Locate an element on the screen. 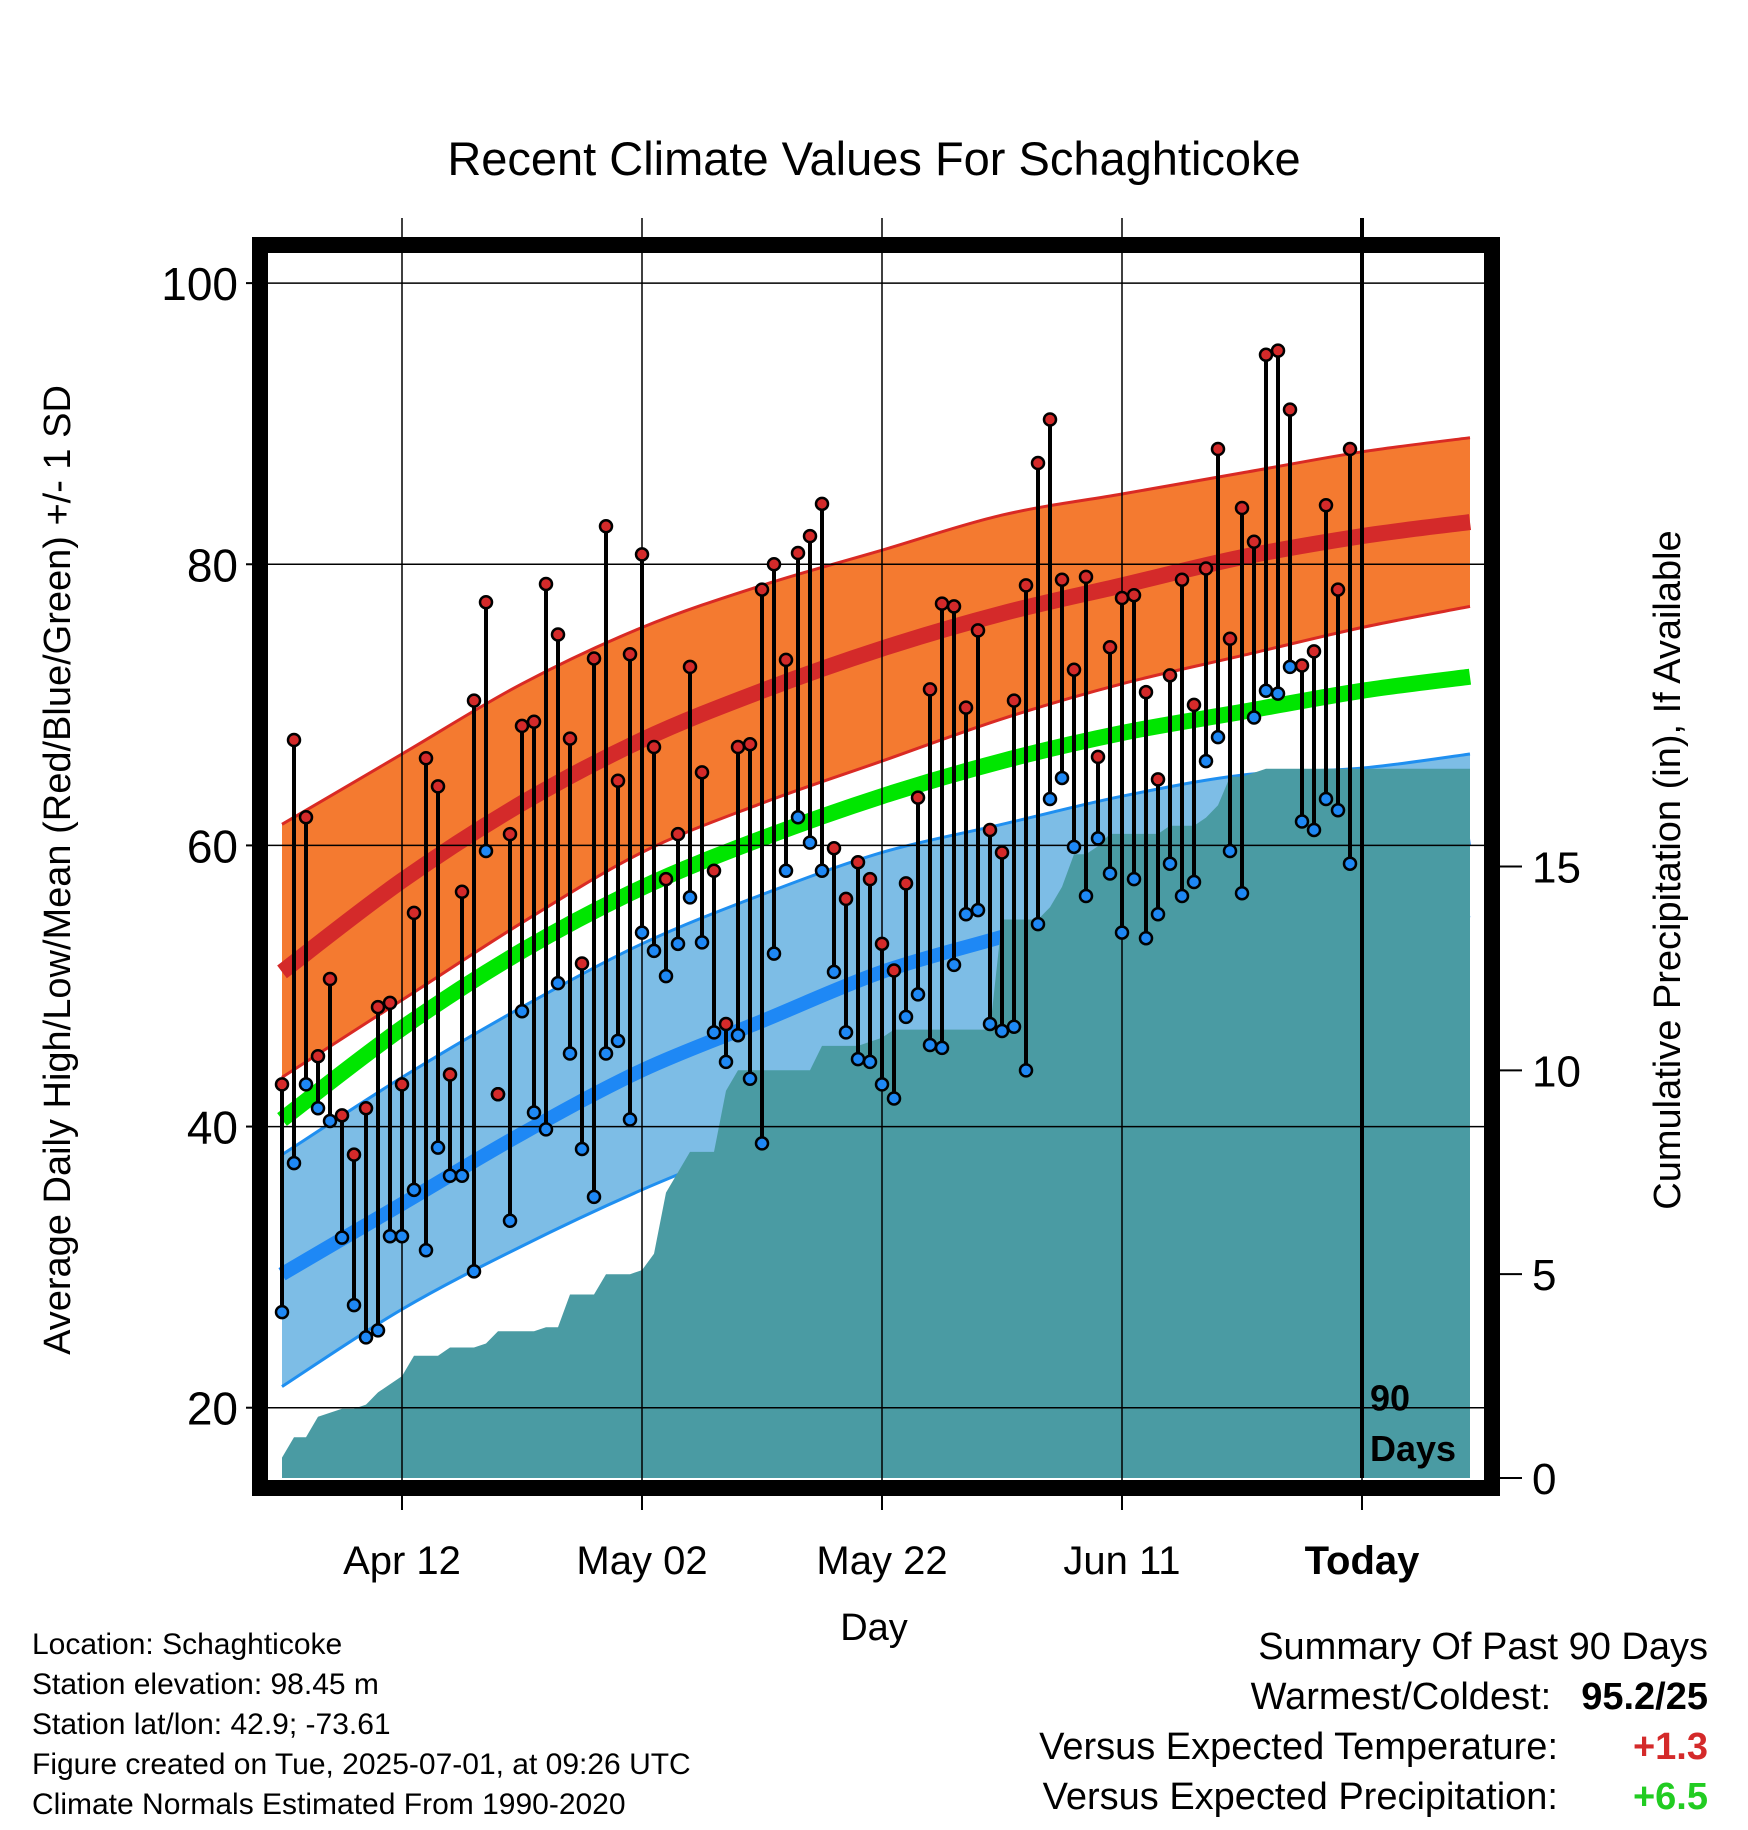 This screenshot has height=1830, width=1748. warm-cold-value: 95.2/25 is located at coordinates (1644, 1697).